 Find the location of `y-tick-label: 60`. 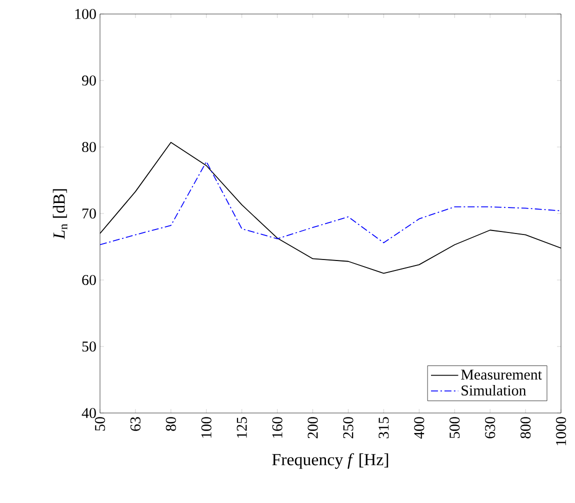

y-tick-label: 60 is located at coordinates (89, 280).